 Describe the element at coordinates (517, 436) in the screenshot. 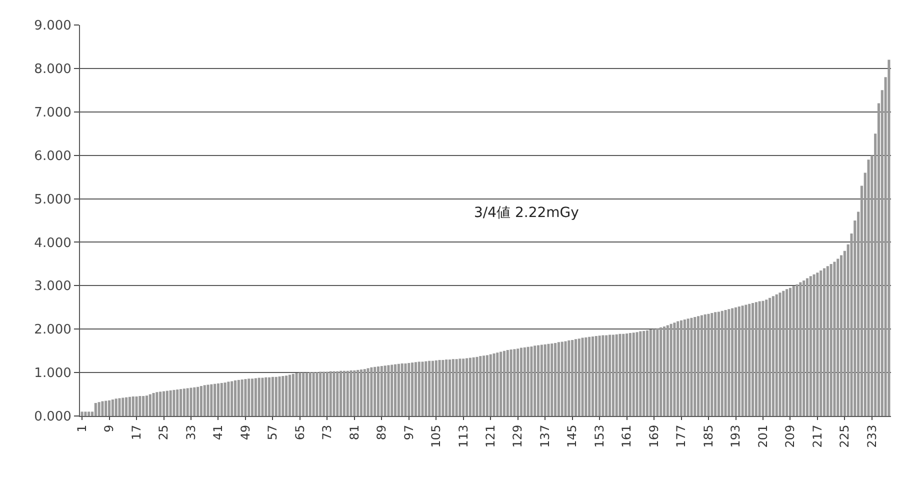

I see `x-tick-label: 129` at that location.